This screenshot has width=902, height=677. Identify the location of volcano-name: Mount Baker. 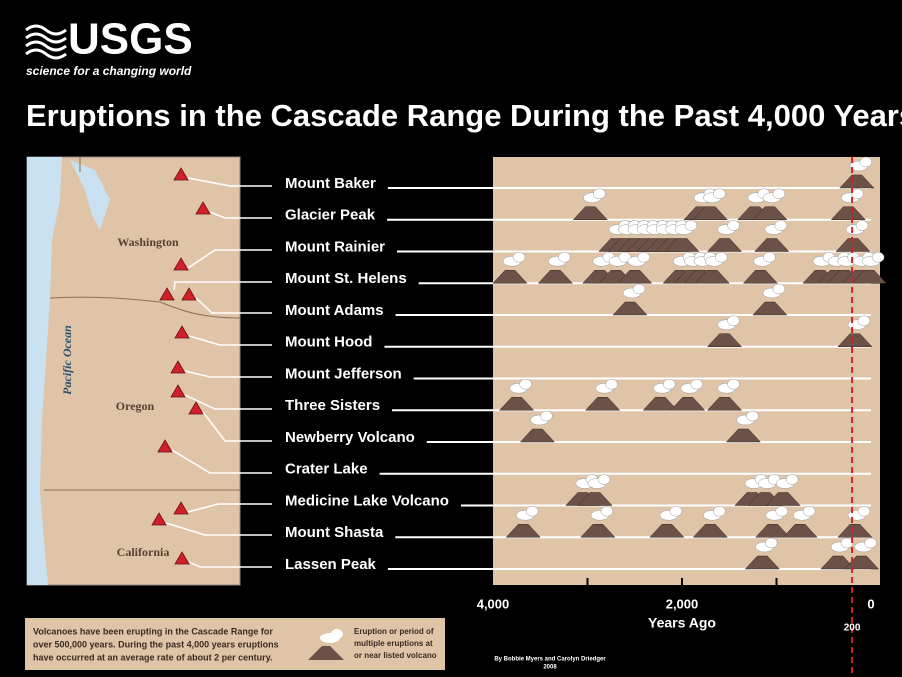
(330, 183).